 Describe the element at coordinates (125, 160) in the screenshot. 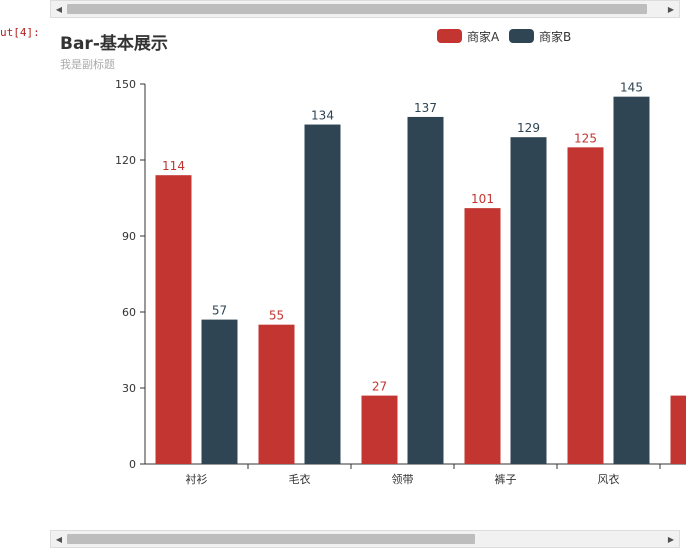

I see `y-tick-label: 120` at that location.